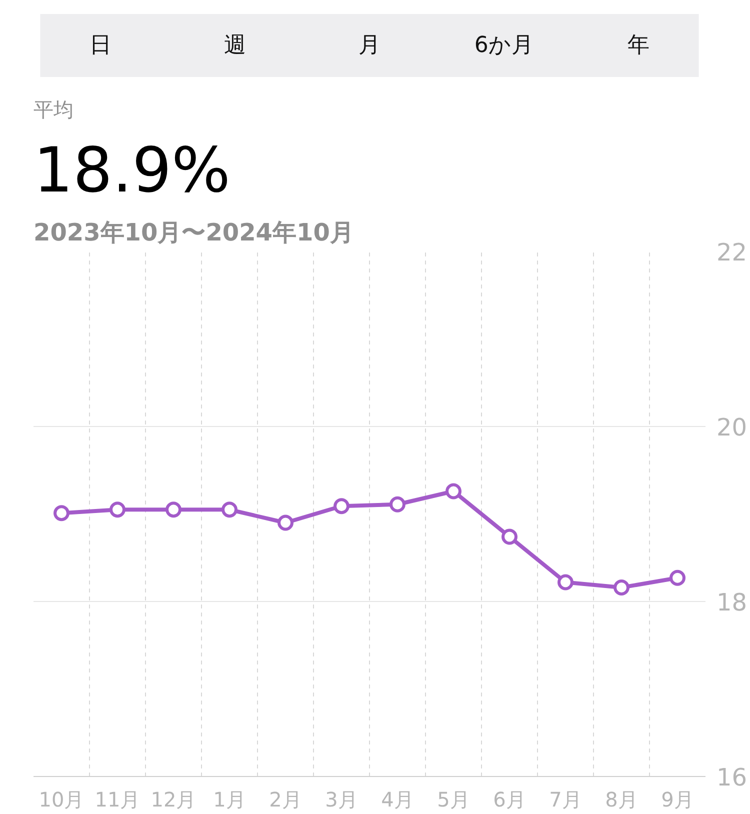  What do you see at coordinates (229, 800) in the screenshot?
I see `x-tick-label: 1月` at bounding box center [229, 800].